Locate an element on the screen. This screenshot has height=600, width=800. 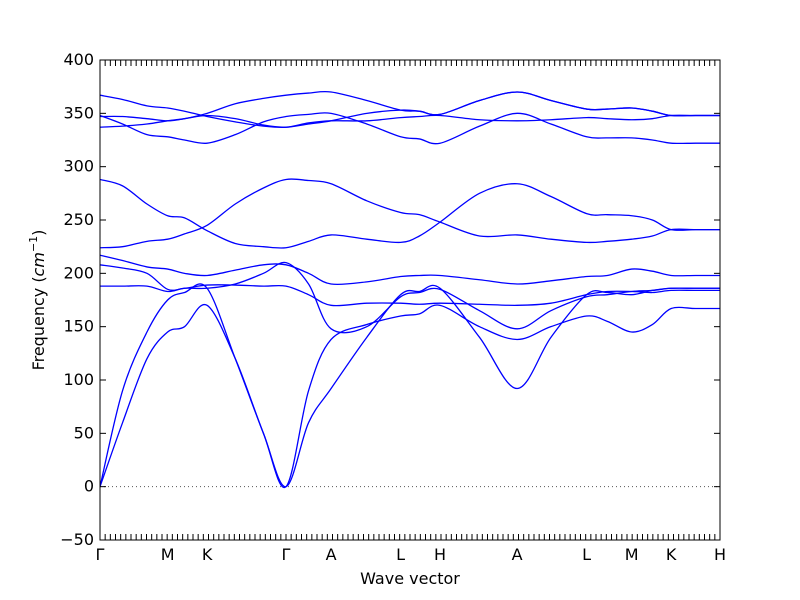
y-tick-label: 300 is located at coordinates (78, 166).